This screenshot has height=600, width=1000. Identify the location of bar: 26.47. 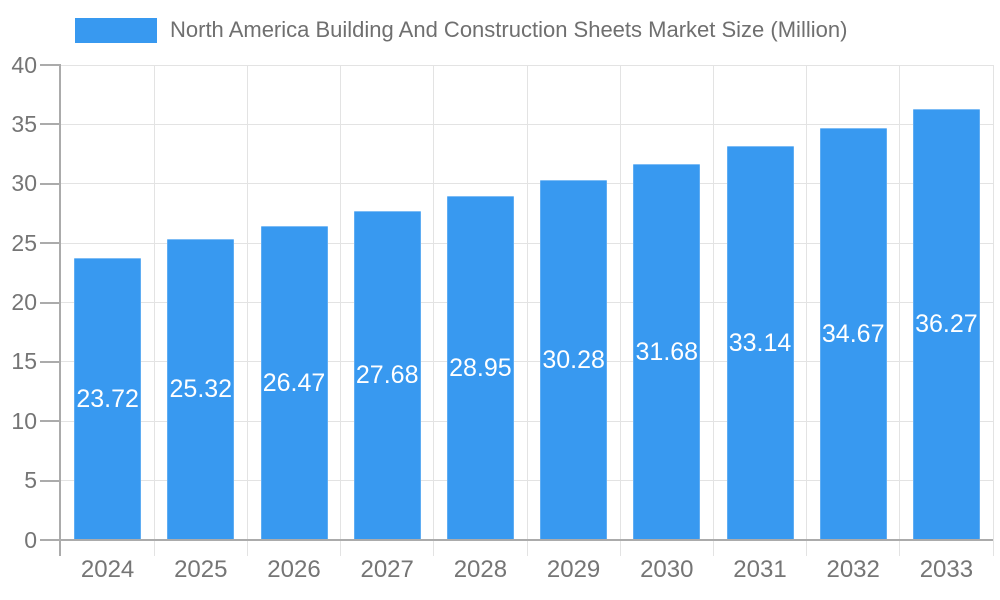
(294, 383).